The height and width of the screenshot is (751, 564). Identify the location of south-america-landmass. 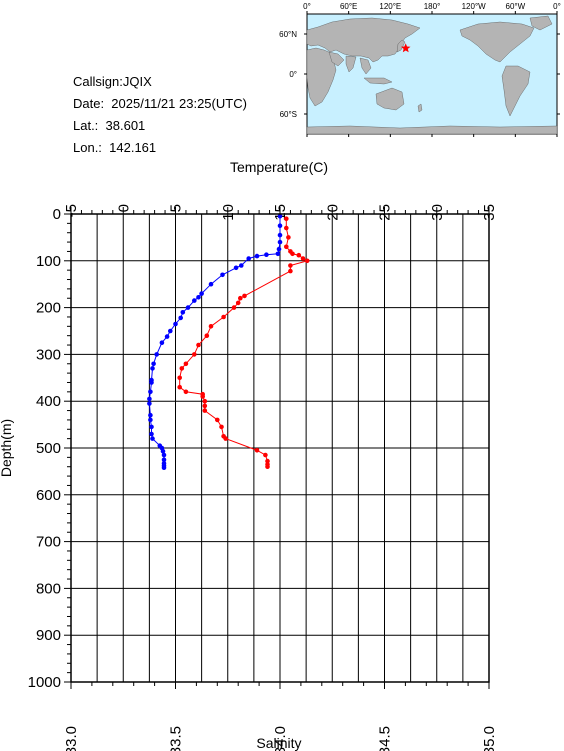
(516, 91).